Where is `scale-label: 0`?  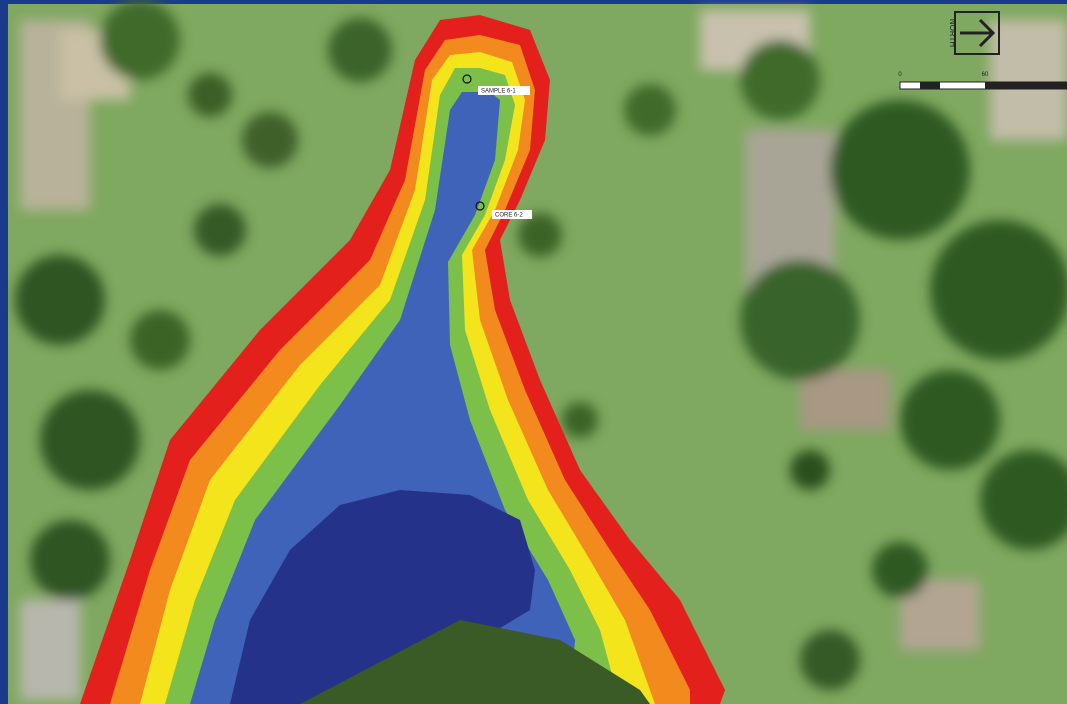 scale-label: 0 is located at coordinates (900, 75).